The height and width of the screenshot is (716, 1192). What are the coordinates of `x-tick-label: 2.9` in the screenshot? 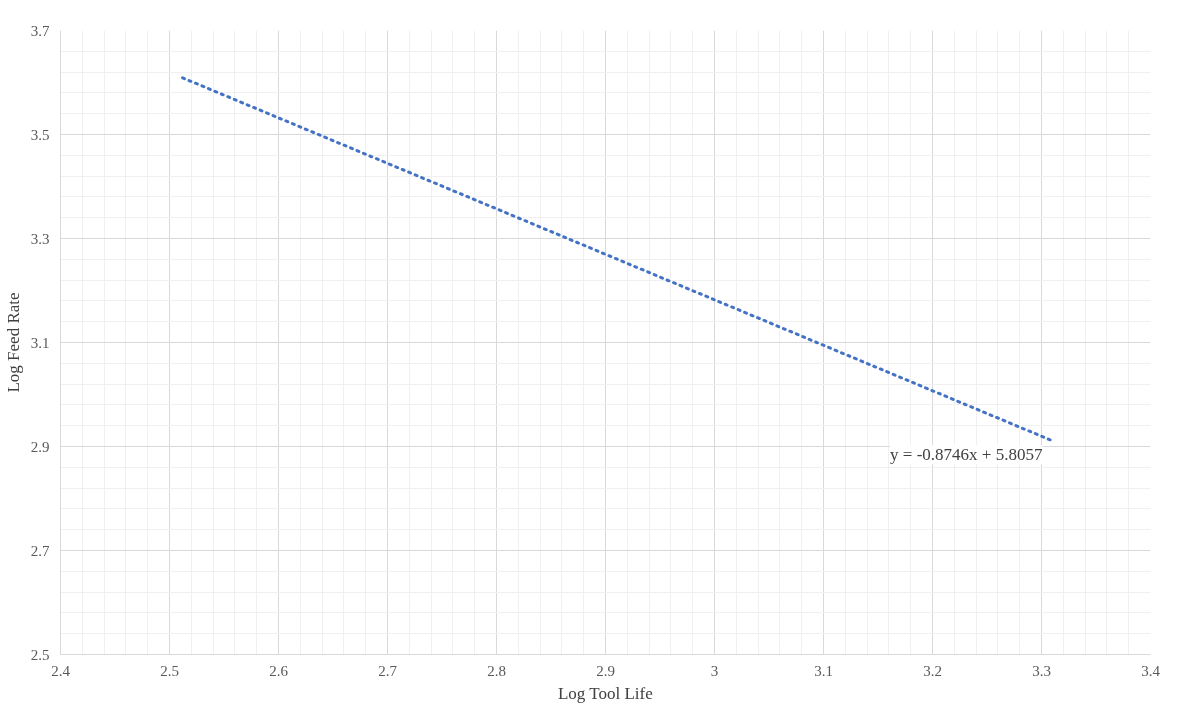 It's located at (605, 670).